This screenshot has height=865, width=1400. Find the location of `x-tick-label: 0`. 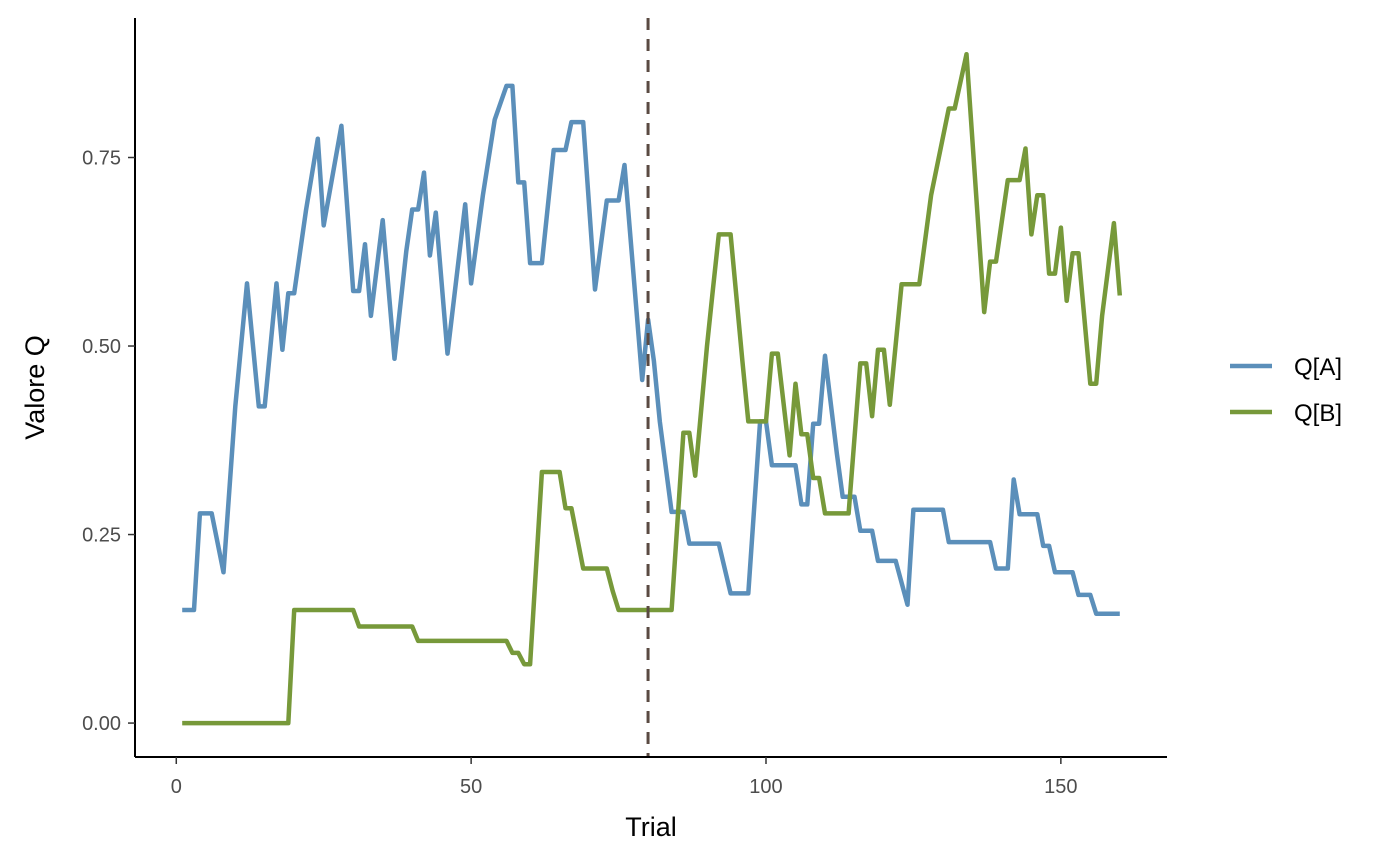

x-tick-label: 0 is located at coordinates (176, 787).